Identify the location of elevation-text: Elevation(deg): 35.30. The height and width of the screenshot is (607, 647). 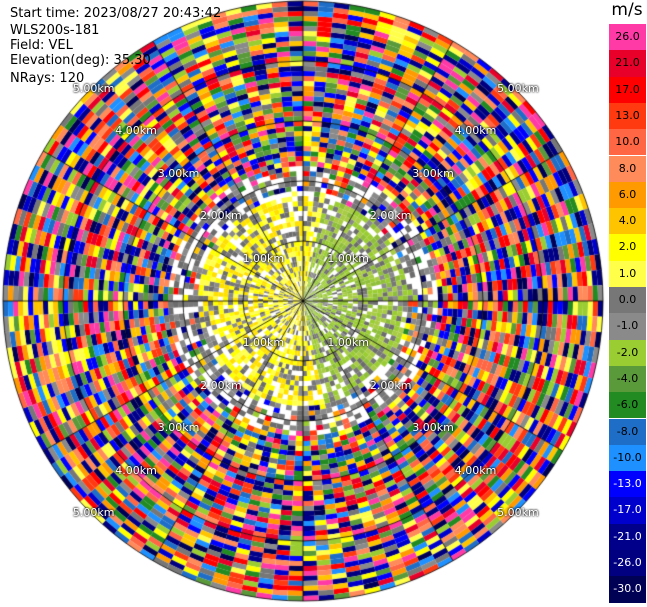
(80, 60).